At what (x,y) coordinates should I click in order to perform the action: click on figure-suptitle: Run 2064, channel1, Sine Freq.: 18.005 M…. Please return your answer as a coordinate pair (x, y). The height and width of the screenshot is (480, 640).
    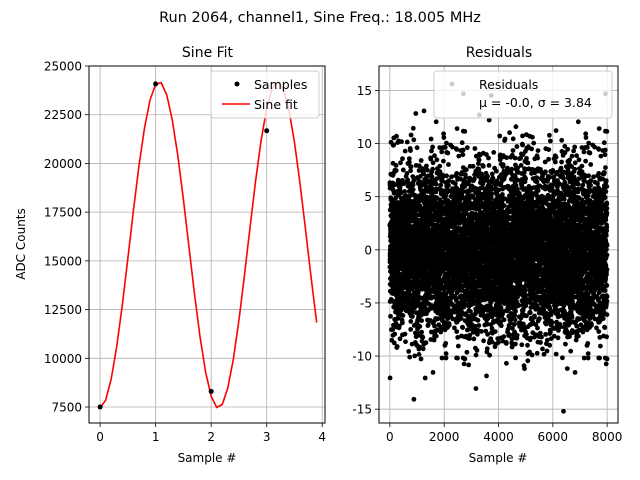
    Looking at the image, I should click on (320, 18).